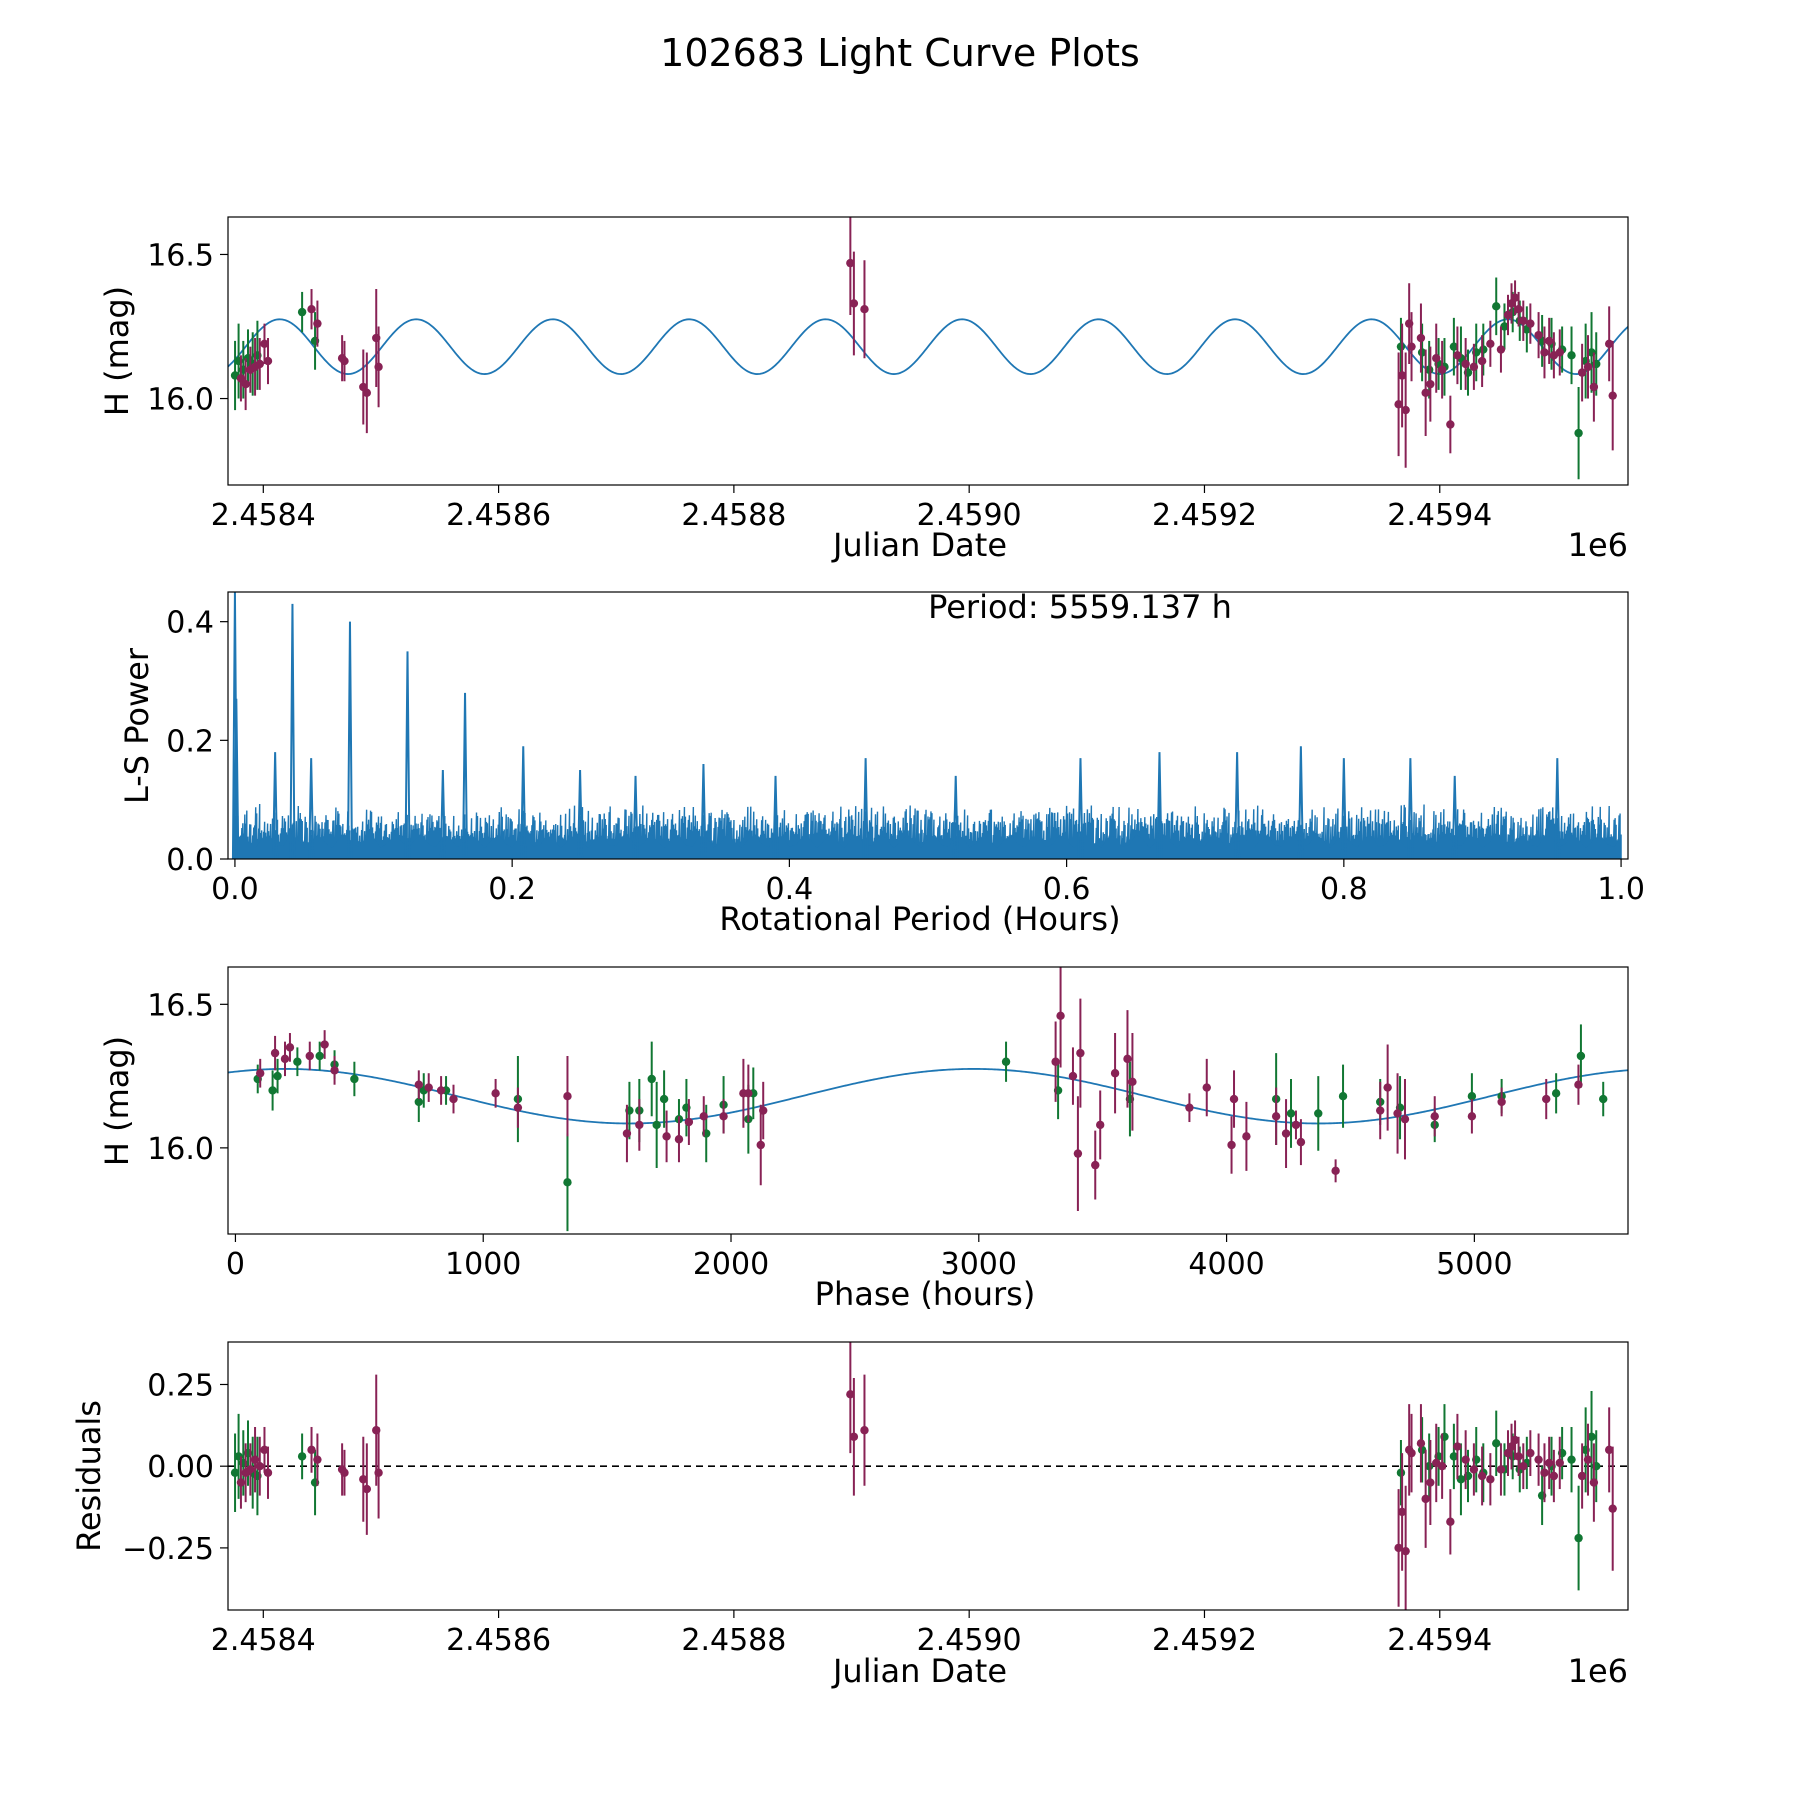 This screenshot has height=1800, width=1800. I want to click on phased-xlabel: Phase (hours), so click(925, 1294).